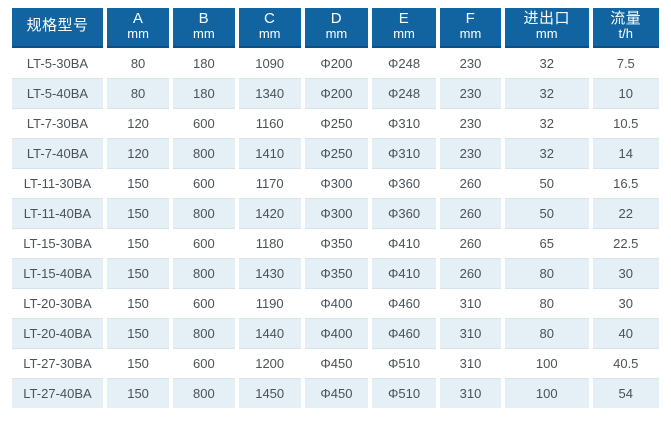 The image size is (671, 425). Describe the element at coordinates (269, 213) in the screenshot. I see `value-cell: 1420` at that location.